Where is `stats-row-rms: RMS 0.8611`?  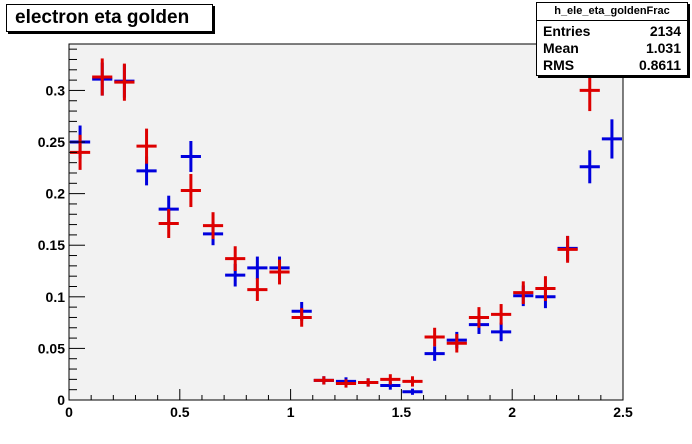 stats-row-rms: RMS 0.8611 is located at coordinates (612, 66).